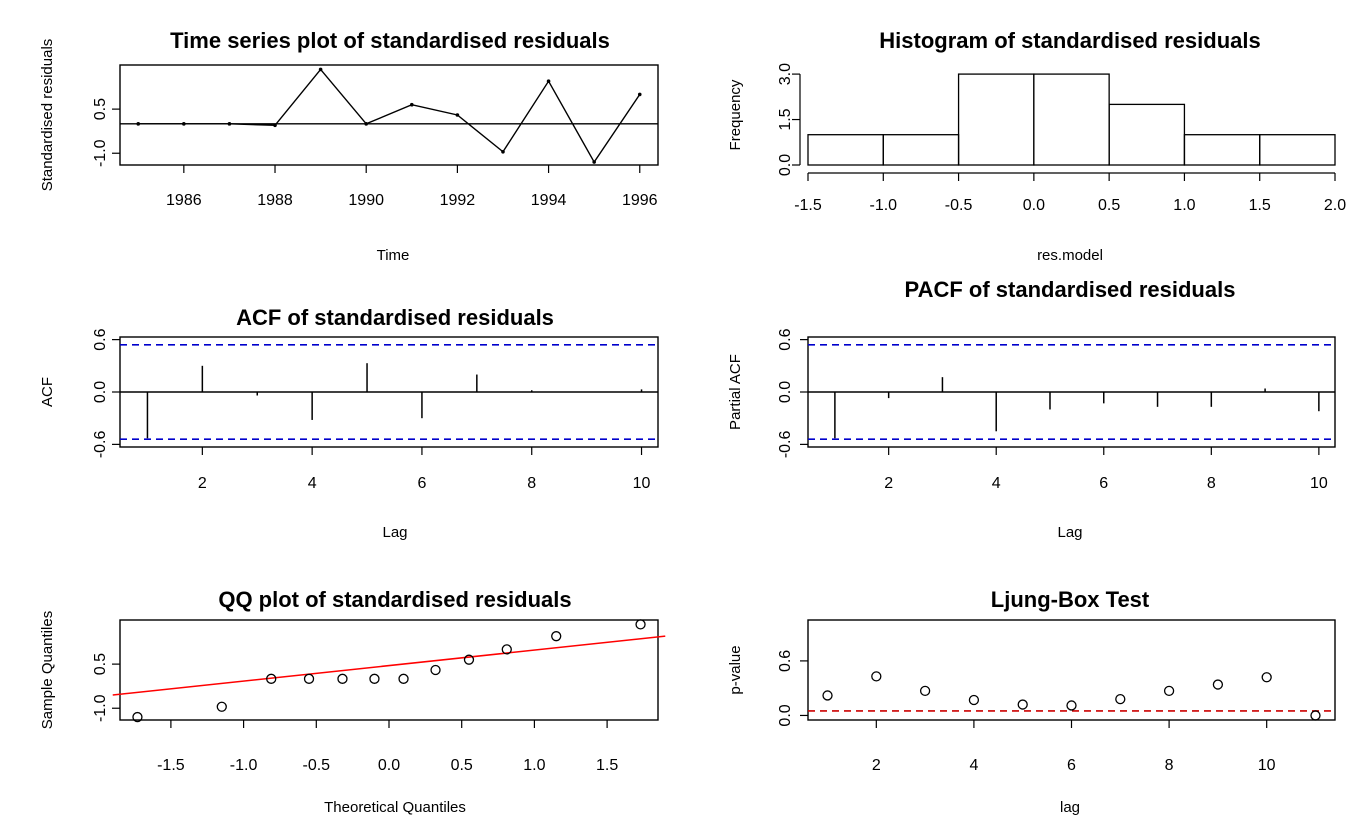  Describe the element at coordinates (1069, 40) in the screenshot. I see `chart-title: Histogram of standardised residuals` at that location.